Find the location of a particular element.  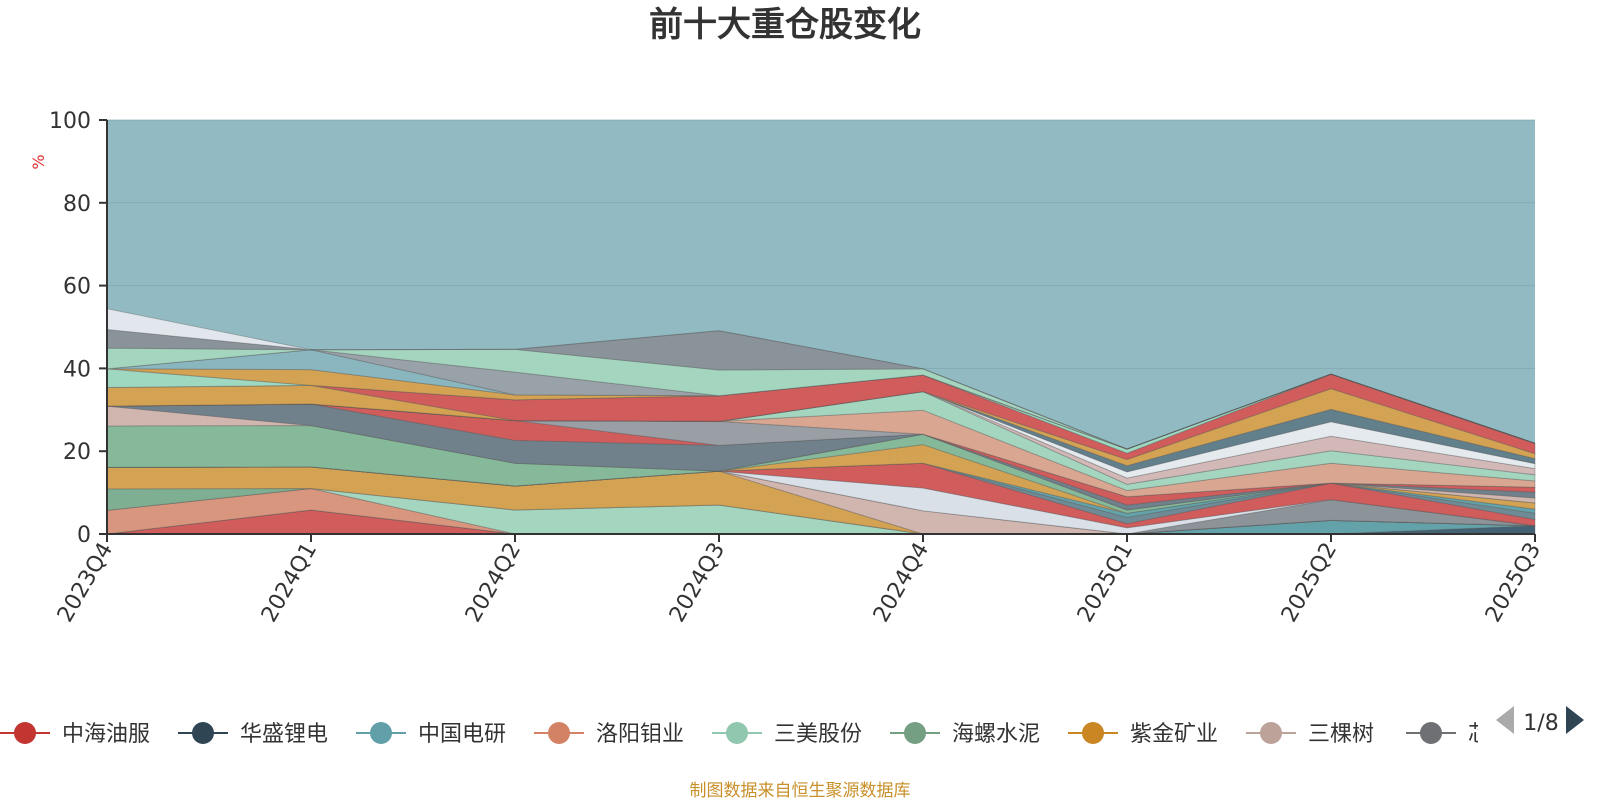

legend-page-indicator: 1/8 is located at coordinates (1540, 723).